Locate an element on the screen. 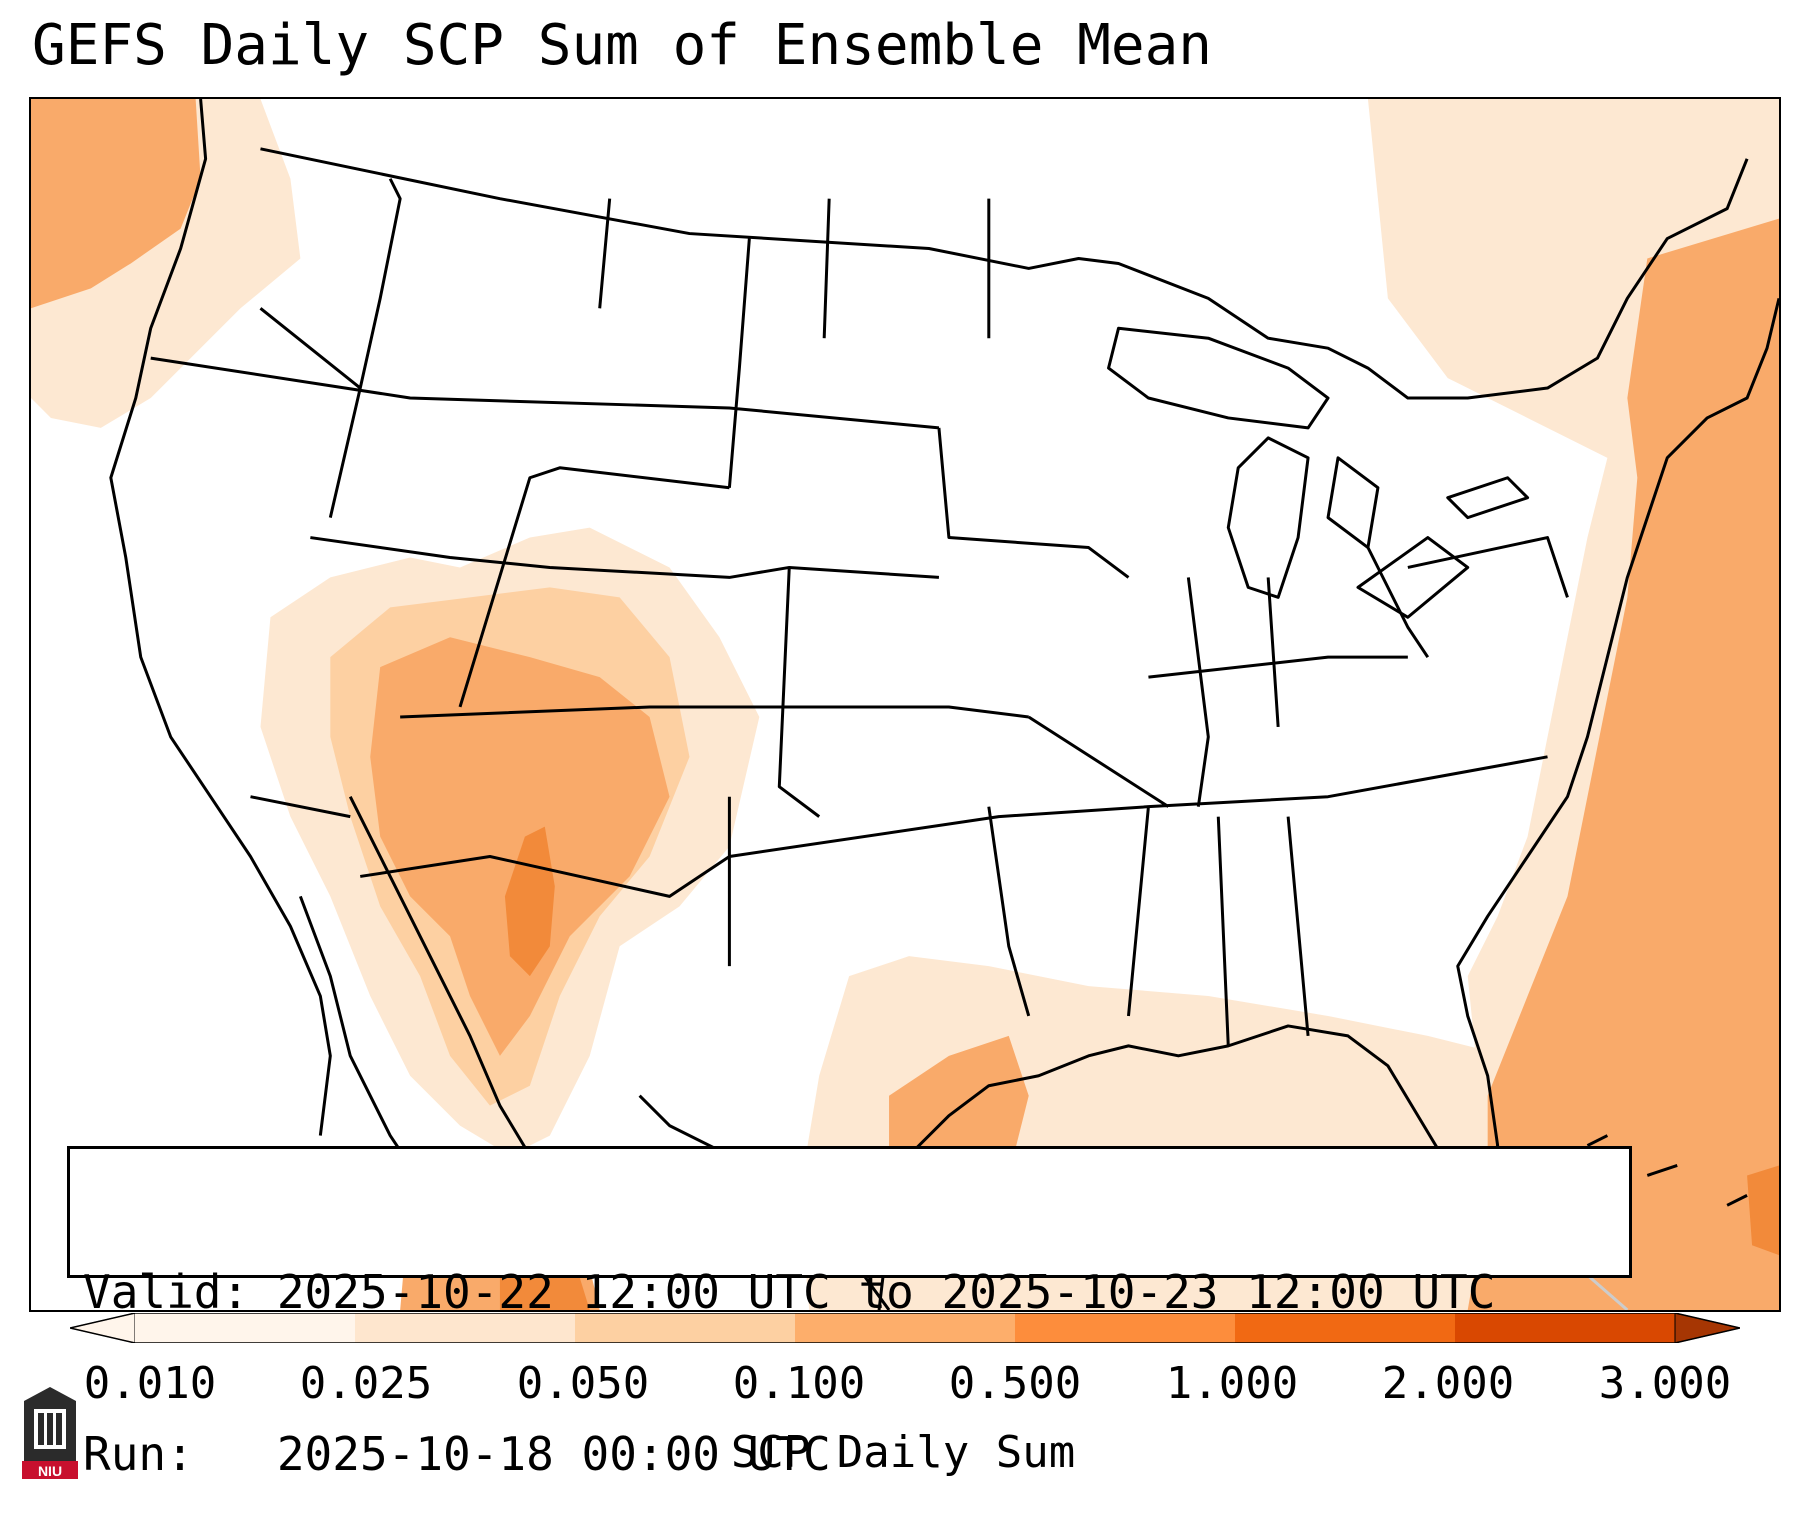 This screenshot has height=1535, width=1803. west-coast is located at coordinates (220, 617).